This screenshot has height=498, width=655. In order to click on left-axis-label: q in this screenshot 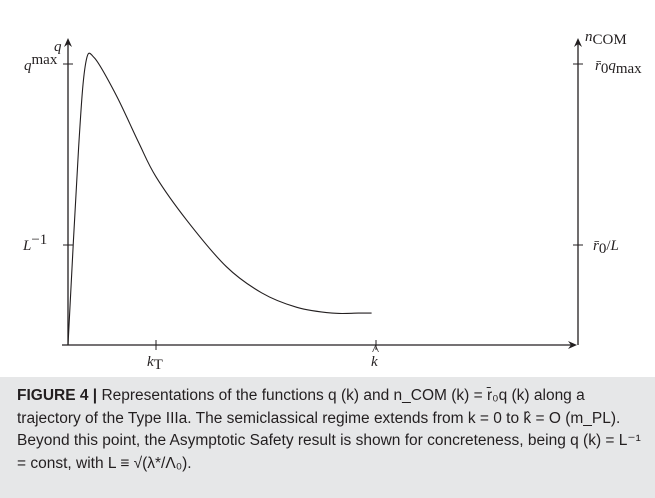, I will do `click(58, 47)`.